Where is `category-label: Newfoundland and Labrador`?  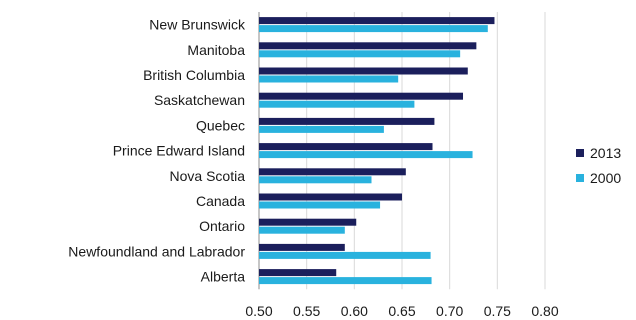
category-label: Newfoundland and Labrador is located at coordinates (156, 251).